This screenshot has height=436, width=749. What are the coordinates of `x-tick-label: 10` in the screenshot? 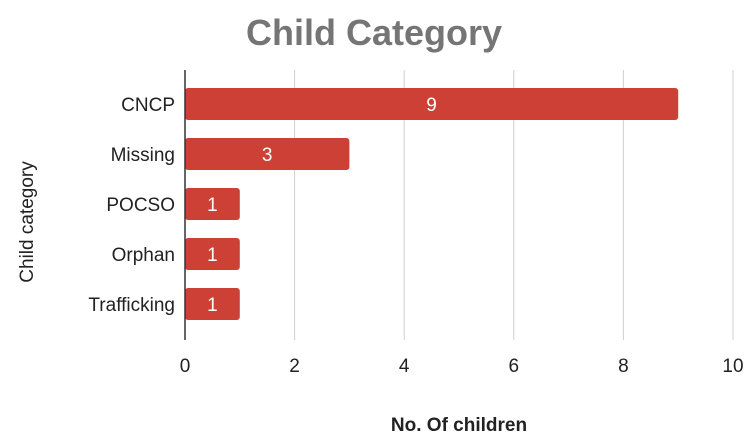 It's located at (732, 366).